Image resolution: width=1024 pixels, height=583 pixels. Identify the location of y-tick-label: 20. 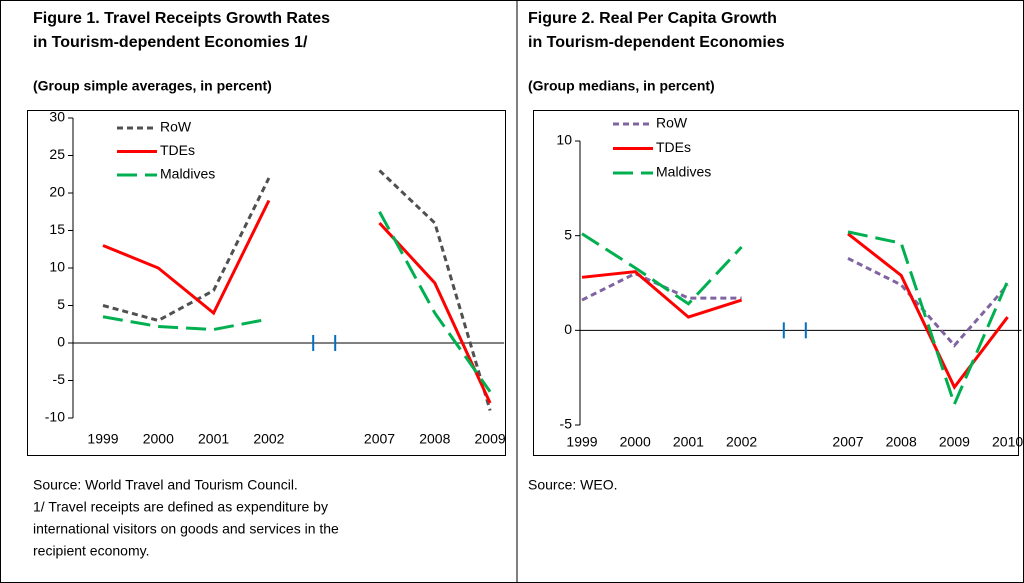
(57, 192).